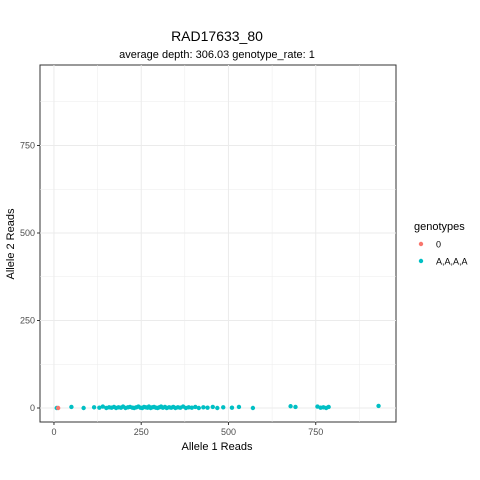  I want to click on legend-label: 0, so click(438, 245).